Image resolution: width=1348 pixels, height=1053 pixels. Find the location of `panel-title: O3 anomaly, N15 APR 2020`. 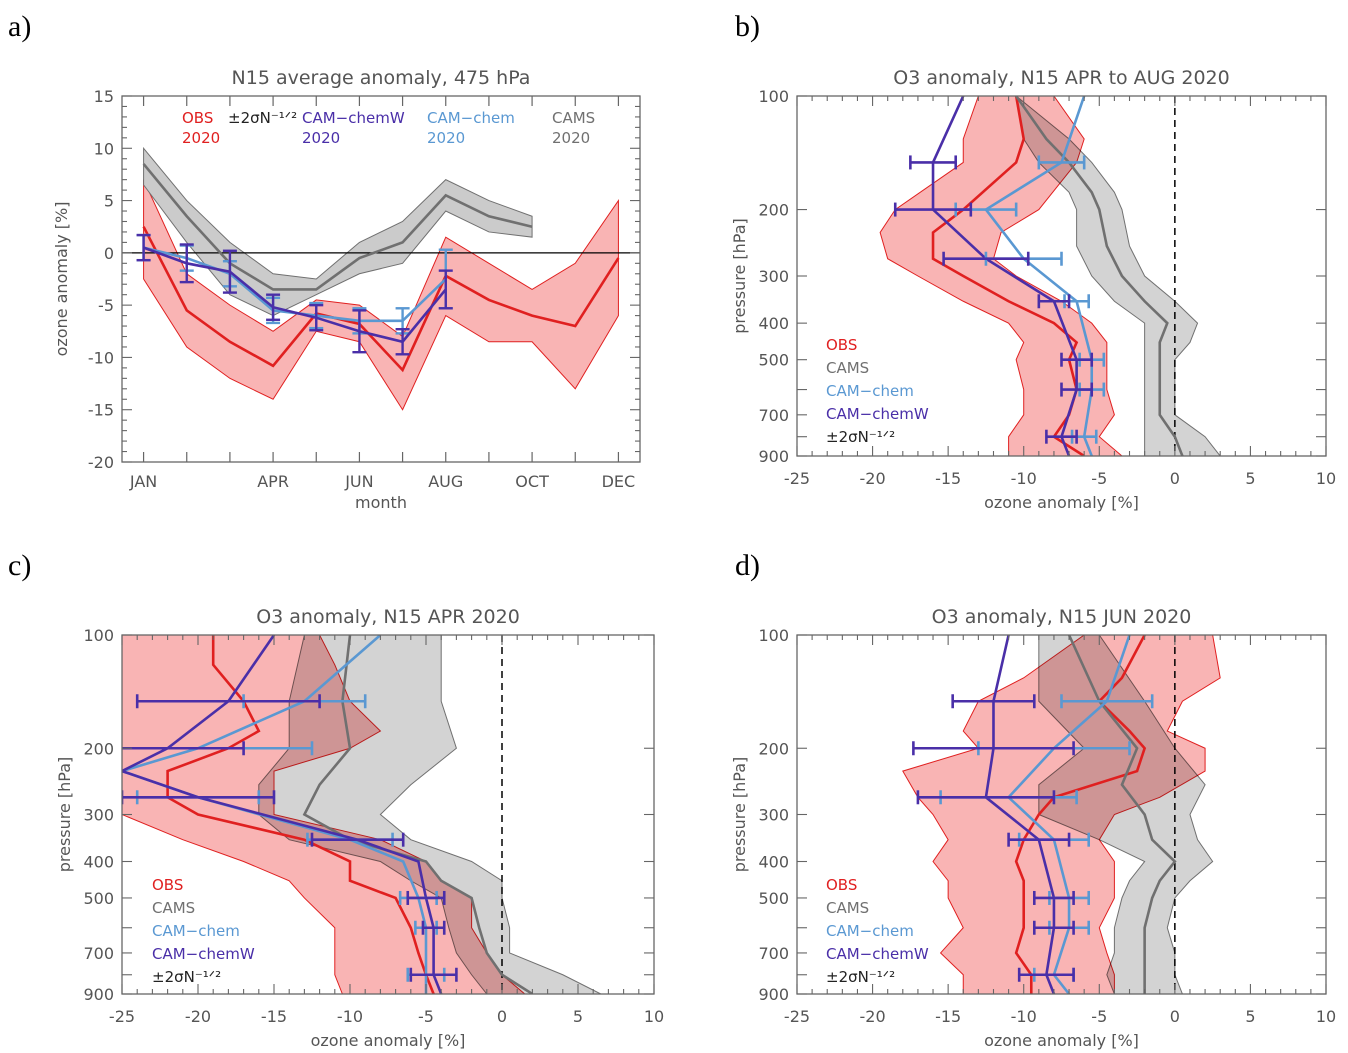

panel-title: O3 anomaly, N15 APR 2020 is located at coordinates (388, 617).